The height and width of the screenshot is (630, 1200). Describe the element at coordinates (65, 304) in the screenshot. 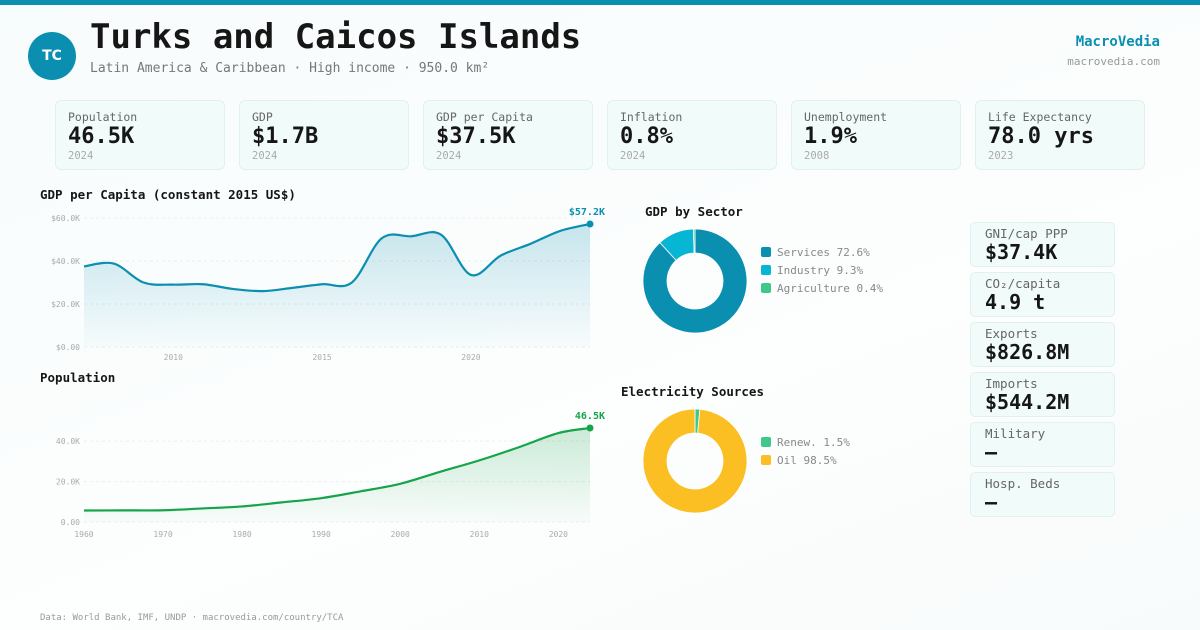

I see `y-tick-label: $20.0K` at that location.